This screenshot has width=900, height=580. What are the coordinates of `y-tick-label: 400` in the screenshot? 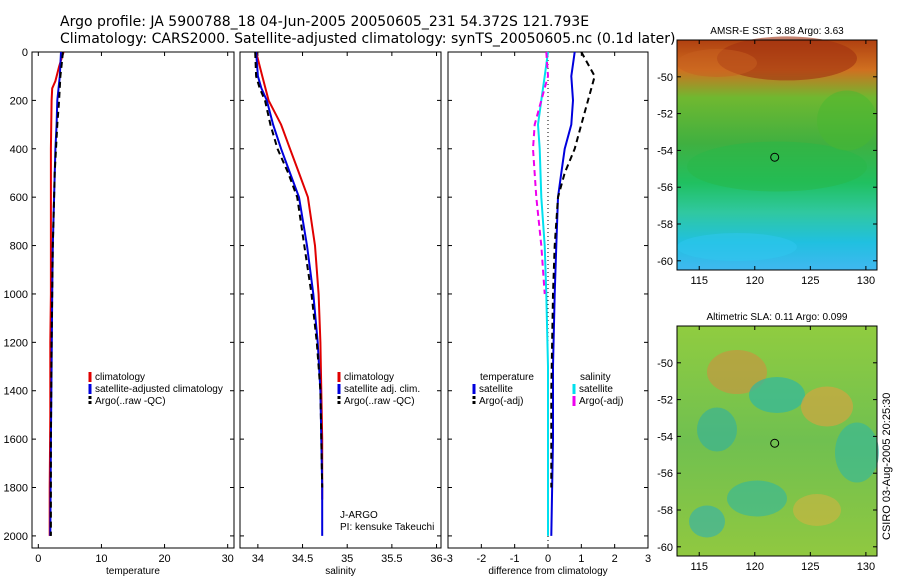 It's located at (19, 150).